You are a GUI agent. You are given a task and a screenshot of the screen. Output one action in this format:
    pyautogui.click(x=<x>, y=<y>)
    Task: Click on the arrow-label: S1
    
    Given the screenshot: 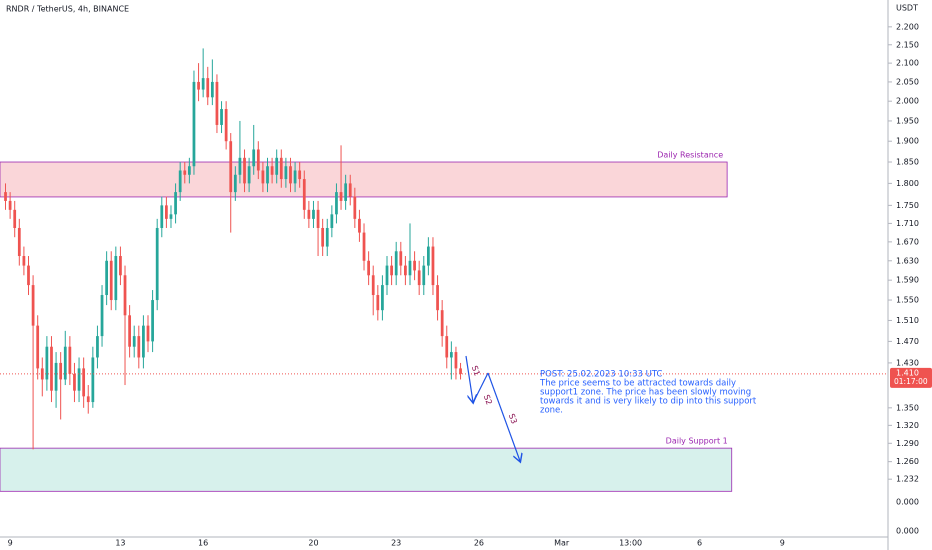 What is the action you would take?
    pyautogui.click(x=476, y=370)
    